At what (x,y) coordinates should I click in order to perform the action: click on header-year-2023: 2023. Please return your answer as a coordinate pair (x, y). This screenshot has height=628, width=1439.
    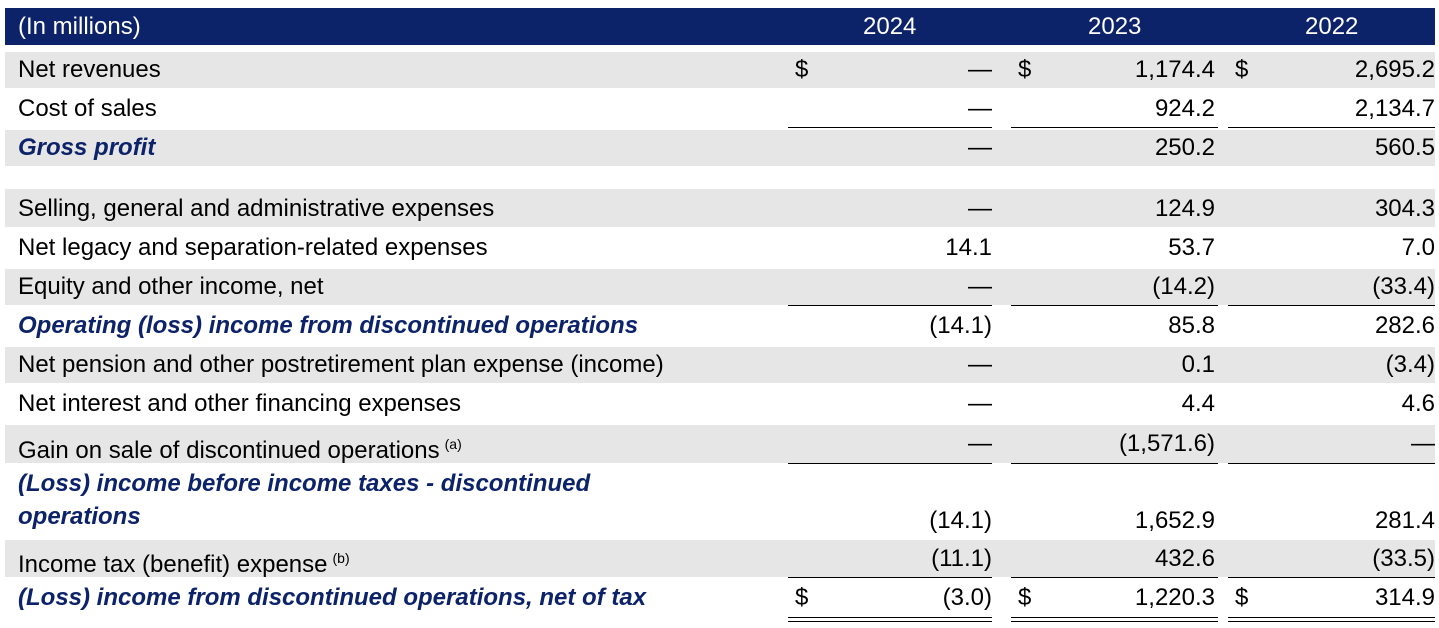
    Looking at the image, I should click on (1115, 26).